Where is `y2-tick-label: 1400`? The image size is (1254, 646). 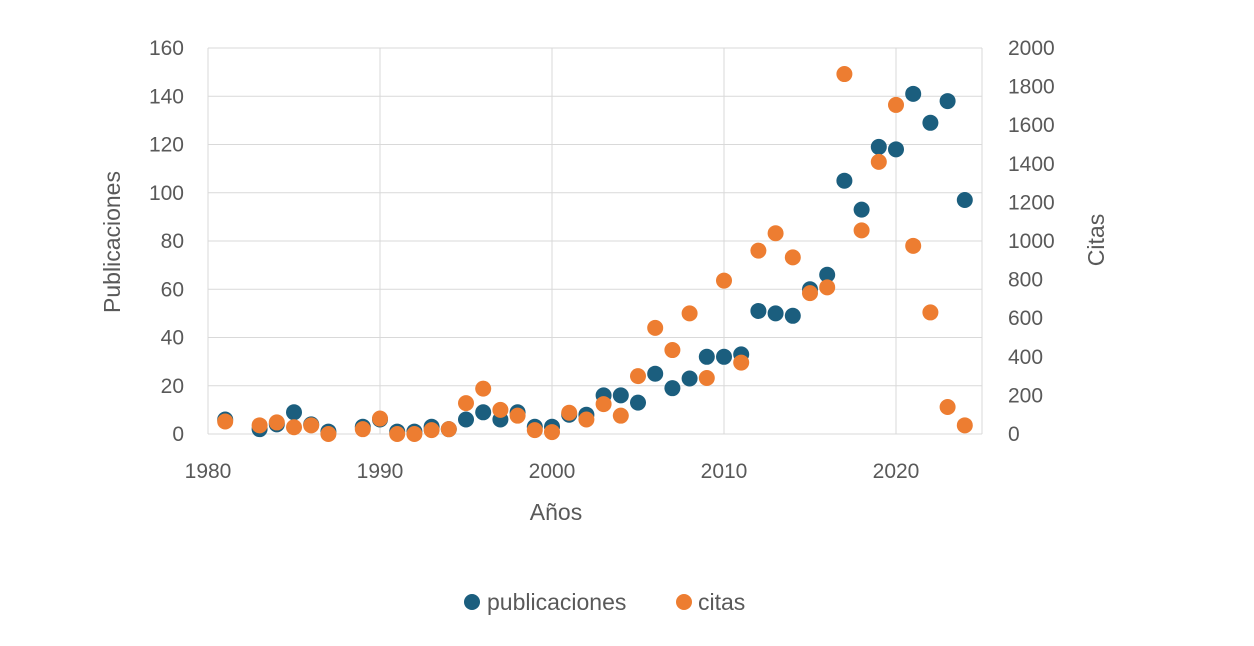 y2-tick-label: 1400 is located at coordinates (1031, 164).